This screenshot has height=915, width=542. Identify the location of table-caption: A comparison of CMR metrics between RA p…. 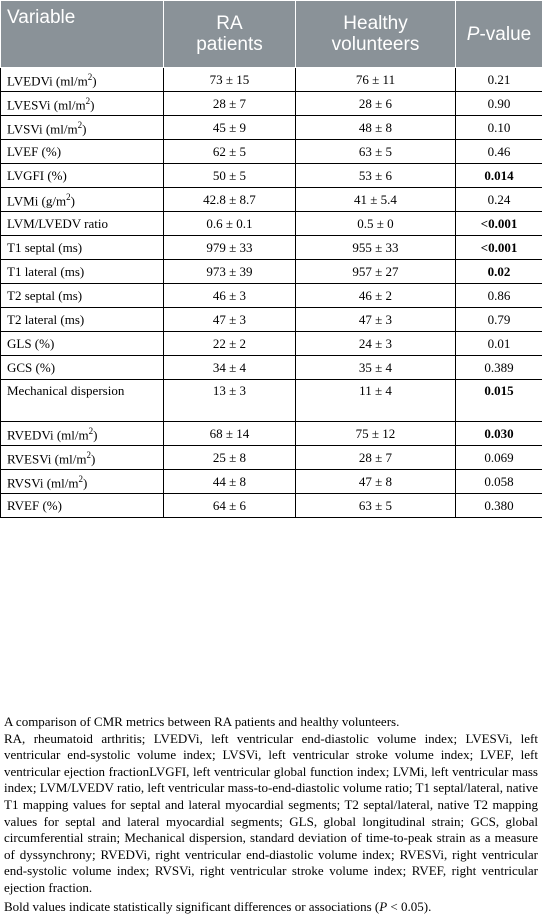
(271, 722).